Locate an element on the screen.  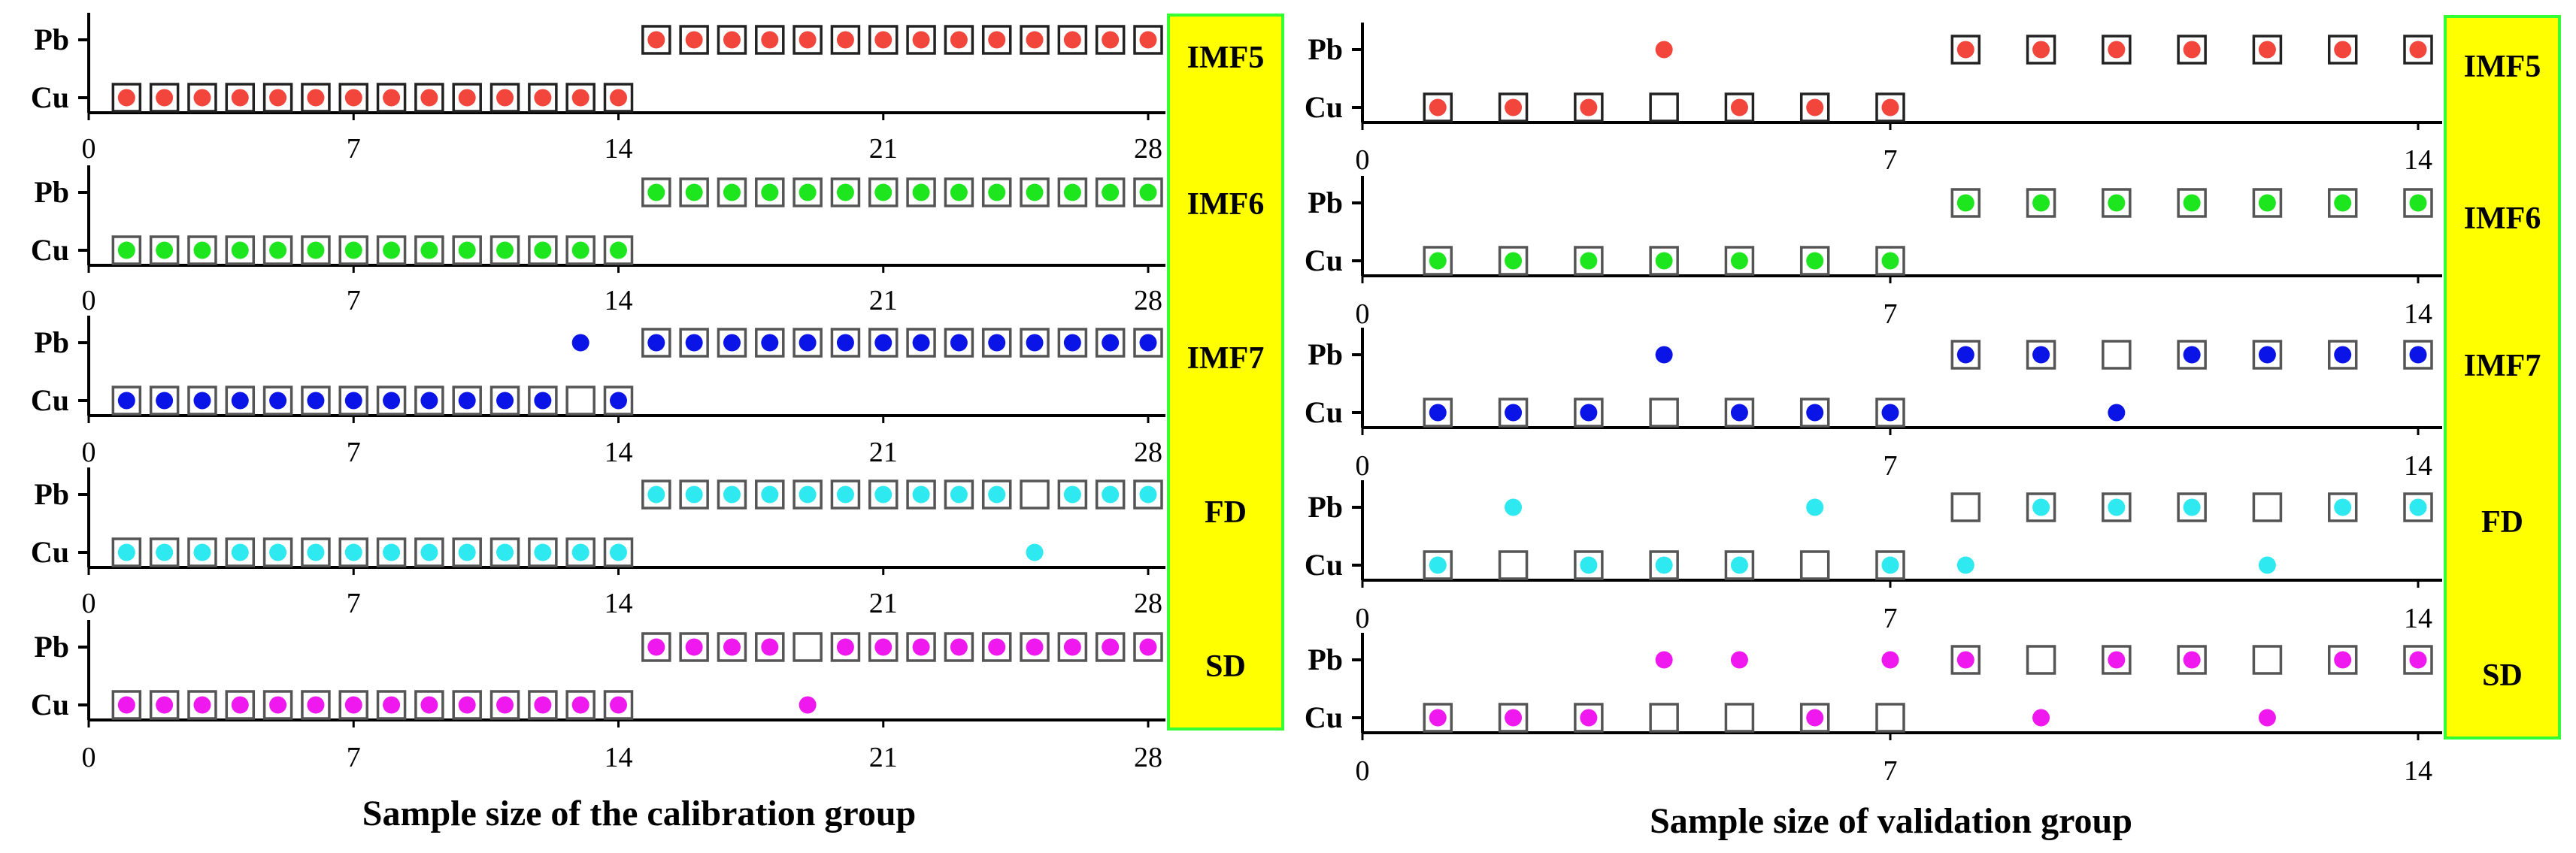
calibration-band-label-imf5: IMF5 is located at coordinates (1226, 58).